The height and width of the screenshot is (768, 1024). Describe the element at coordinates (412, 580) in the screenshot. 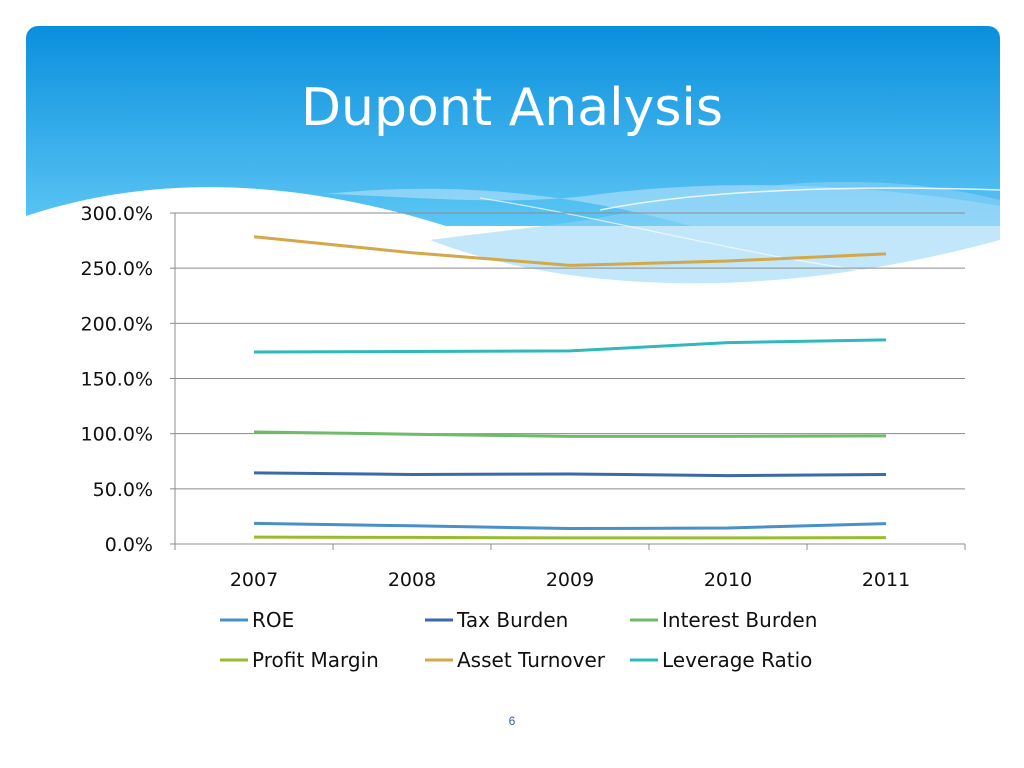

I see `x-tick-label: 2008` at that location.